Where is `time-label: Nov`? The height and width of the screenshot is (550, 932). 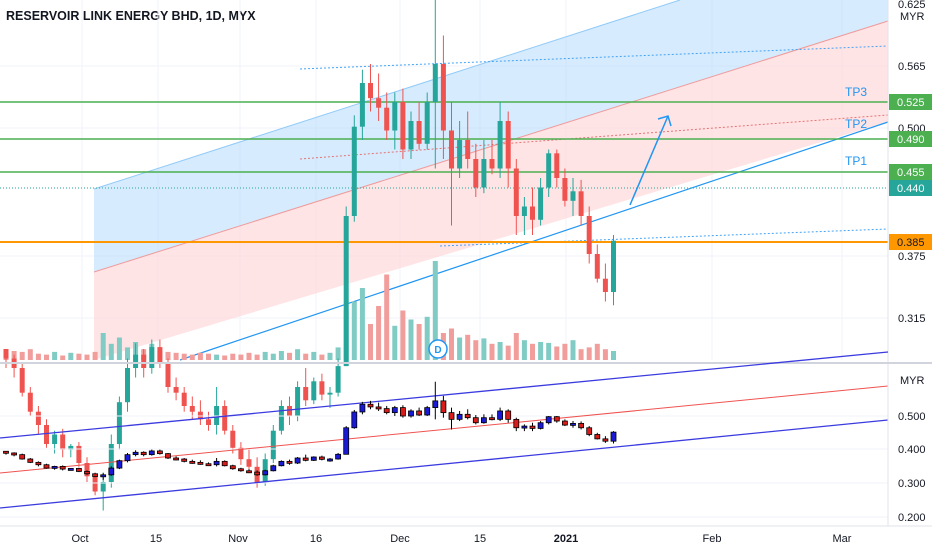 time-label: Nov is located at coordinates (238, 539).